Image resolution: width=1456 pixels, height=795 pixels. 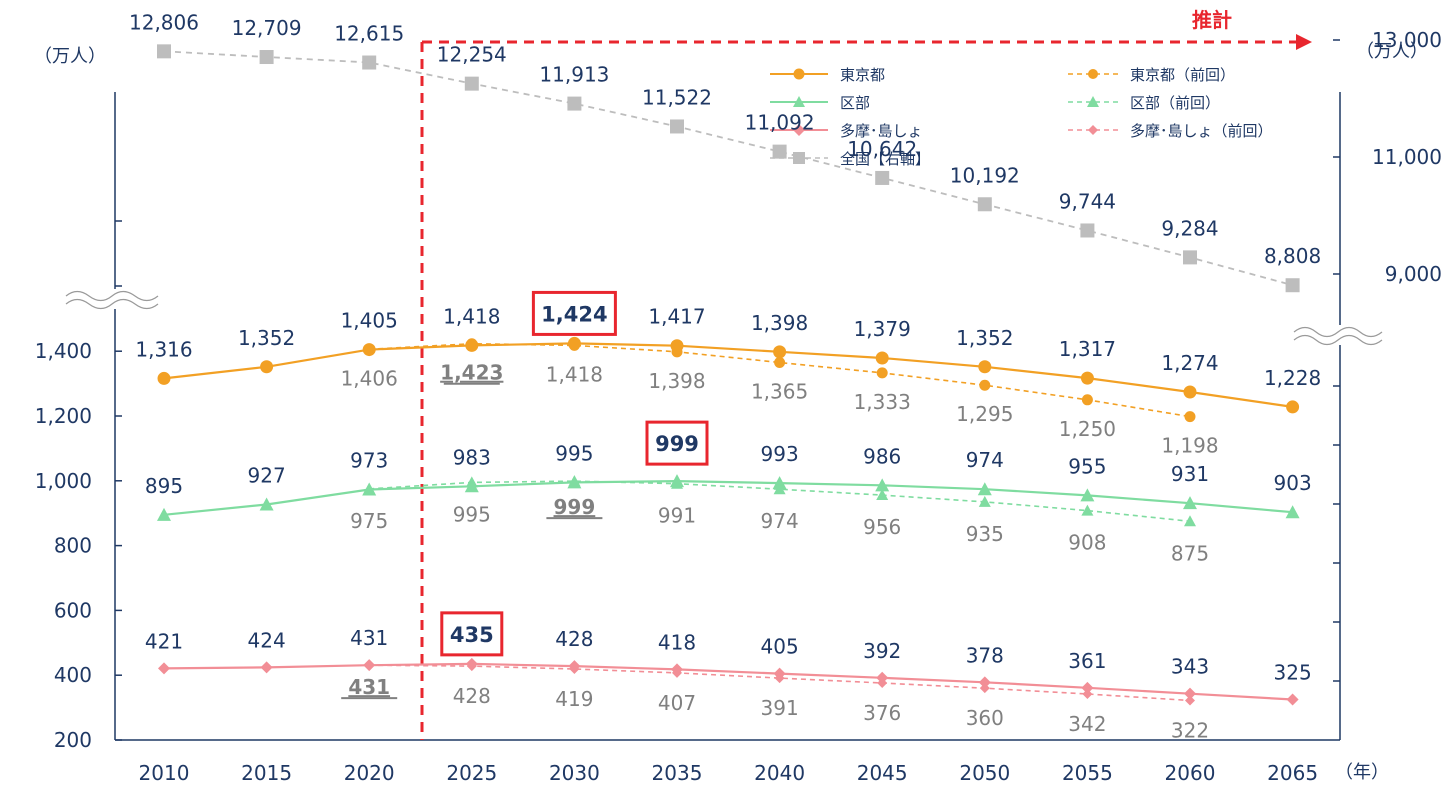 What do you see at coordinates (985, 718) in the screenshot?
I see `data-label-tama-prev: 360` at bounding box center [985, 718].